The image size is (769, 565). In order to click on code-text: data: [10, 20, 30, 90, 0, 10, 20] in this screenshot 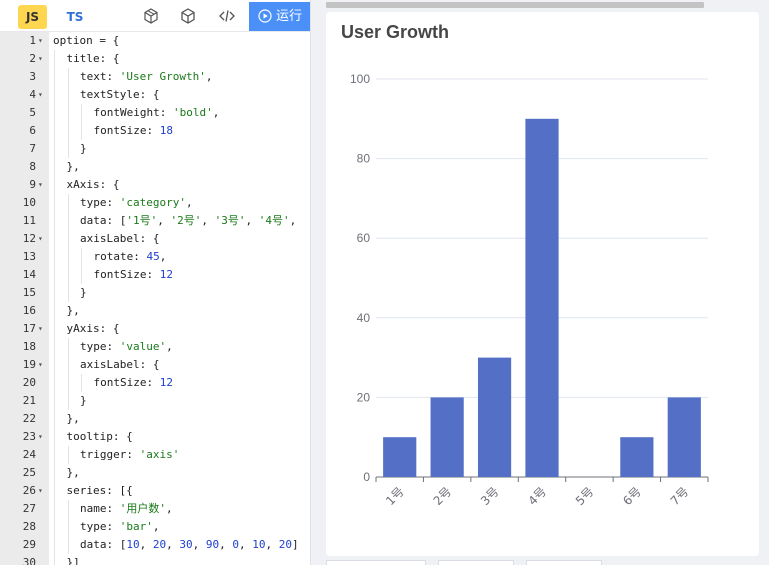, I will do `click(189, 545)`.